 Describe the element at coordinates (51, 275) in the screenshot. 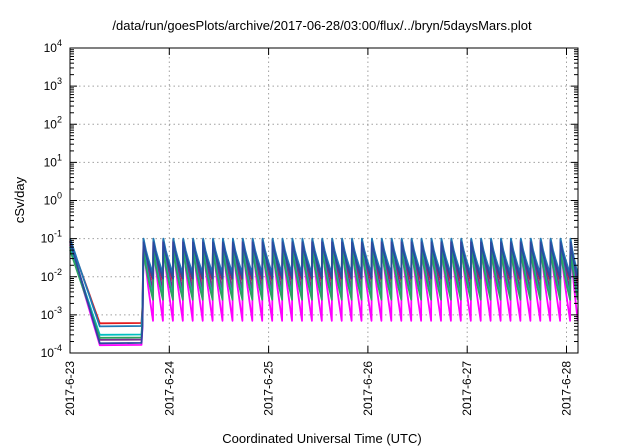

I see `y-tick-label: 10⁻²` at that location.